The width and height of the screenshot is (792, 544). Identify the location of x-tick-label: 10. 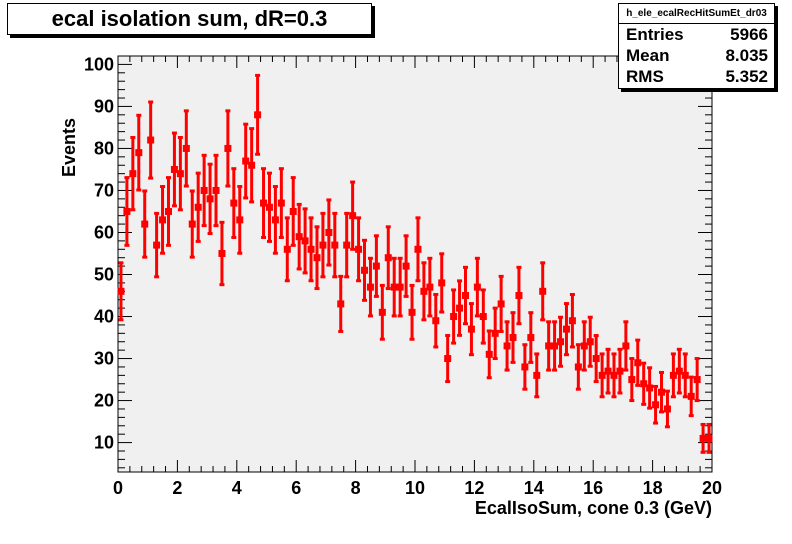
(415, 488).